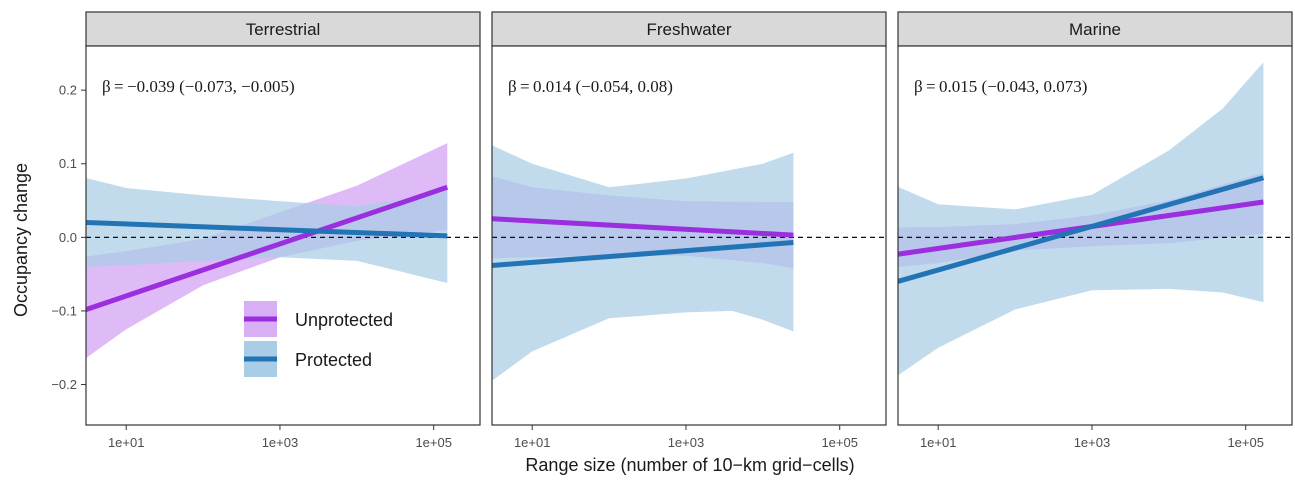  What do you see at coordinates (21, 240) in the screenshot?
I see `y-axis-title: Occupancy change` at bounding box center [21, 240].